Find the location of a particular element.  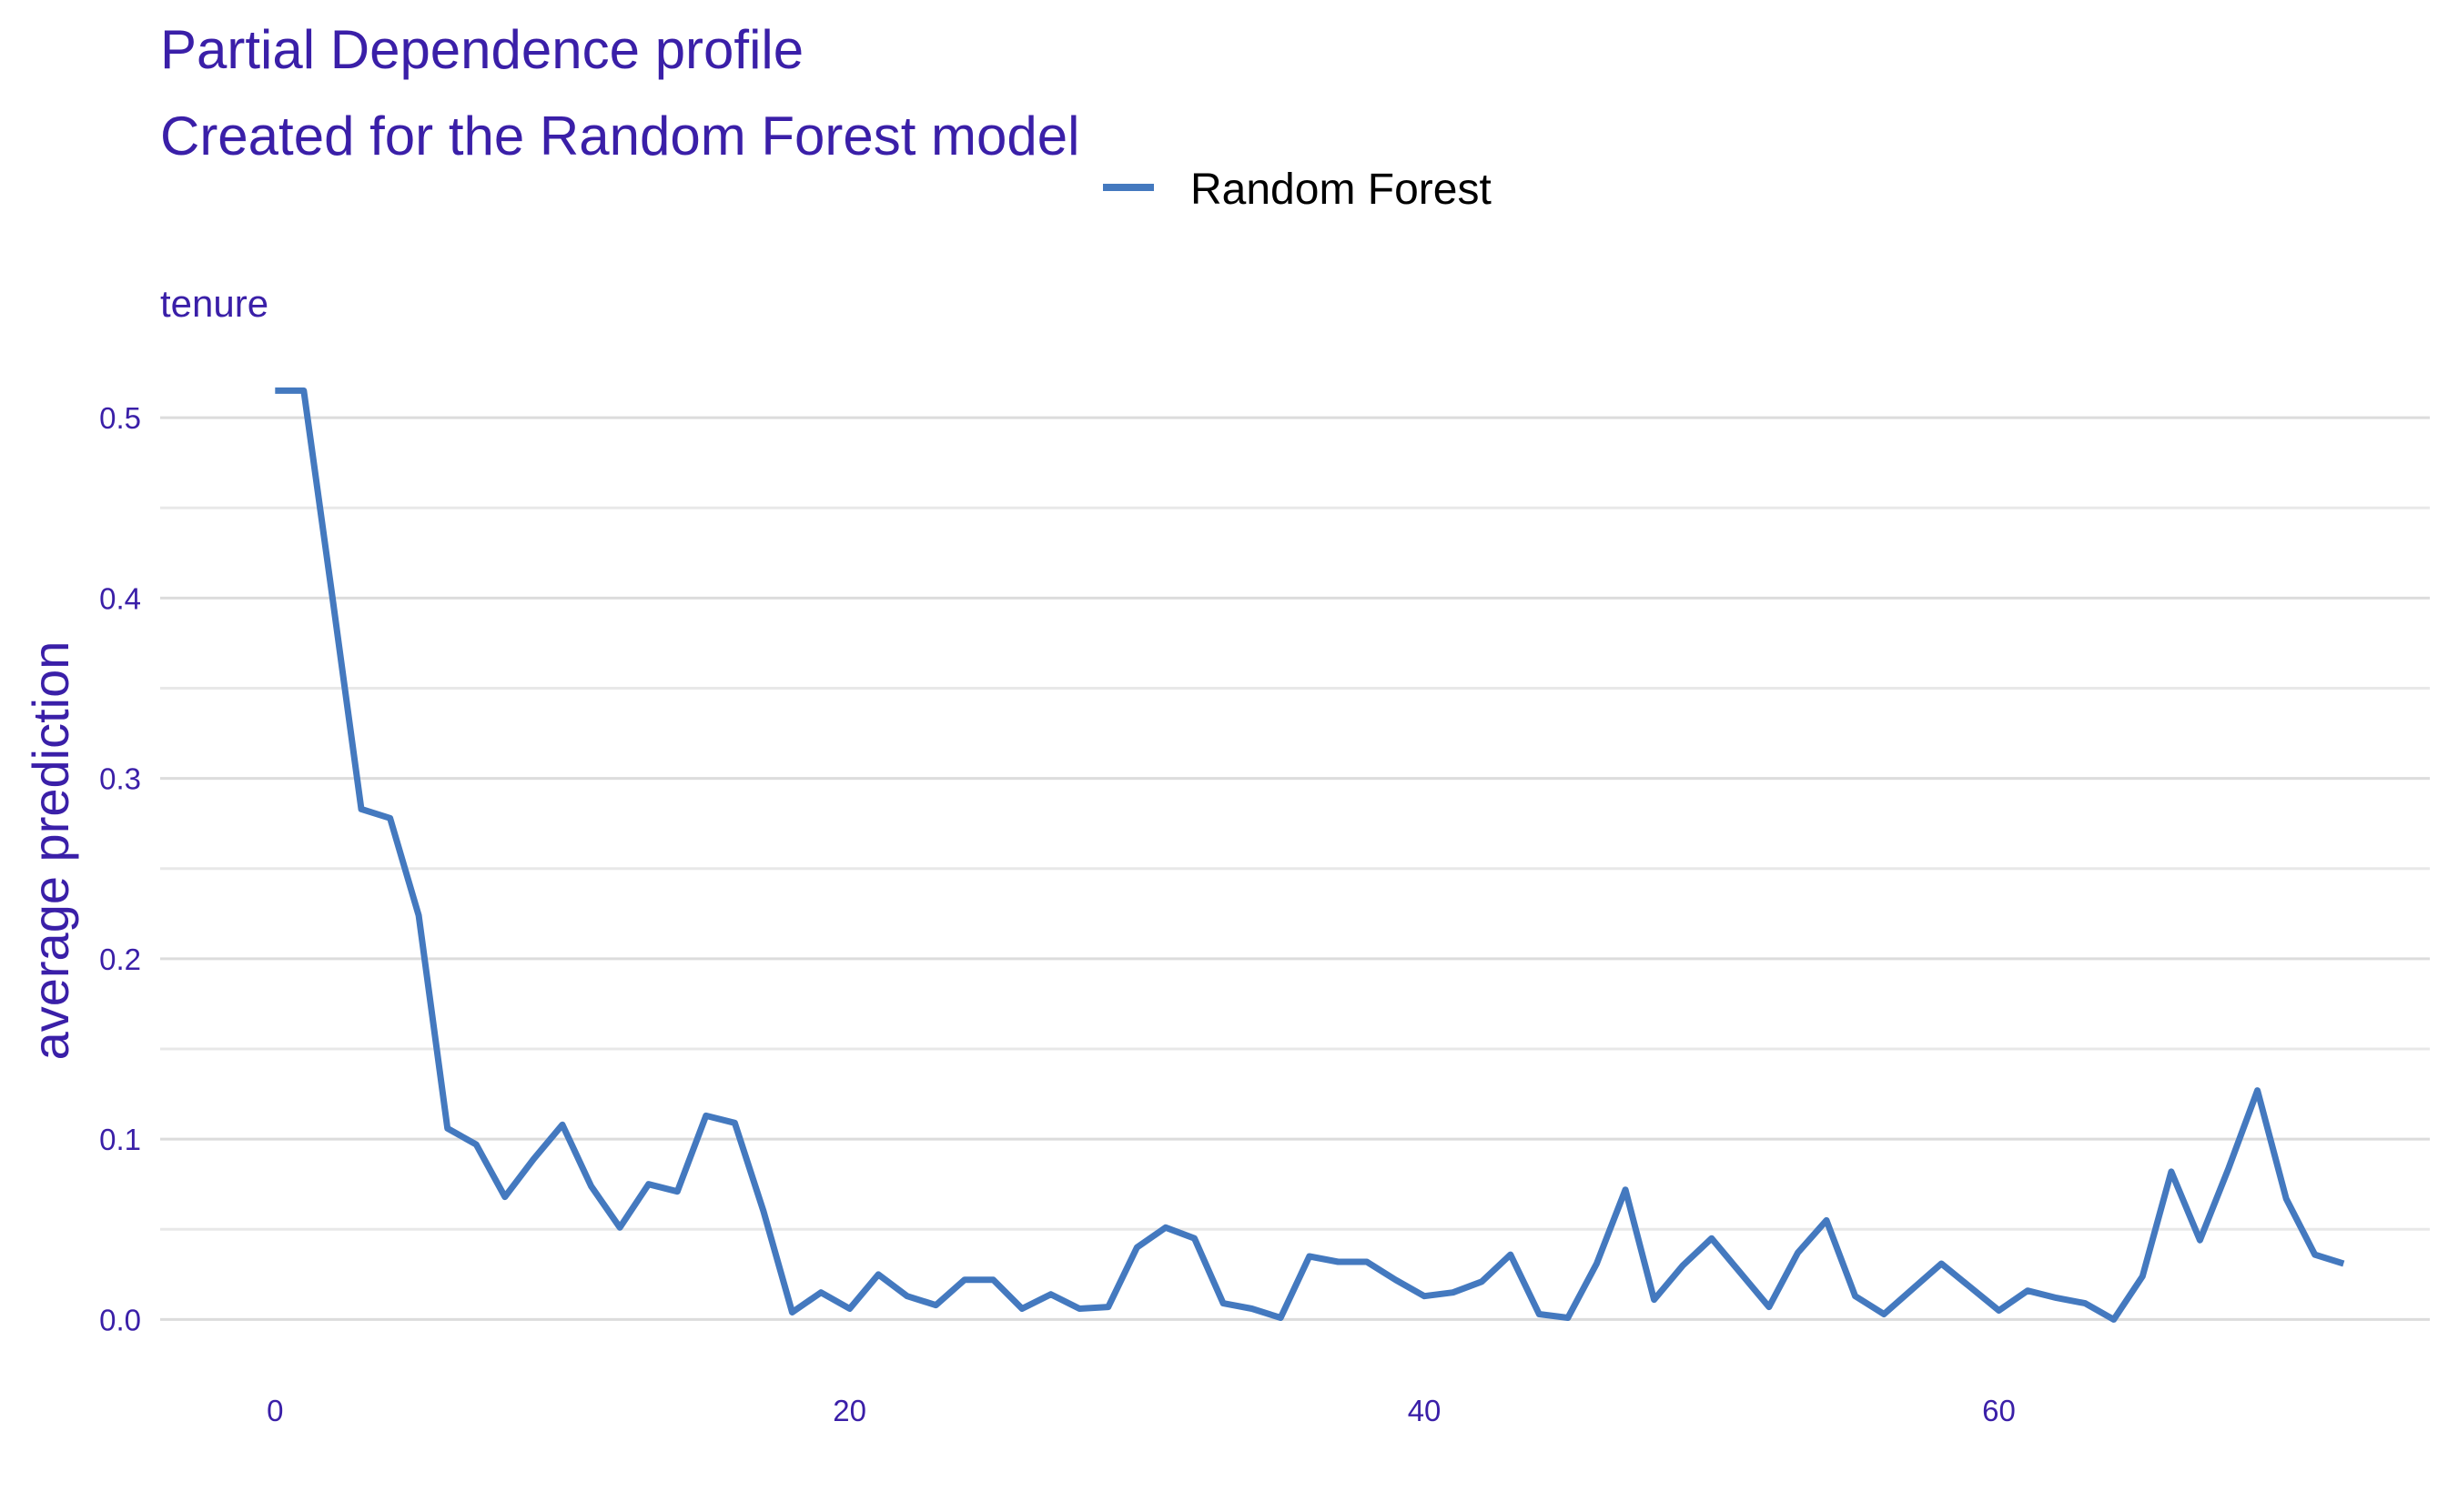

x-tick-label: 20 is located at coordinates (850, 1411).